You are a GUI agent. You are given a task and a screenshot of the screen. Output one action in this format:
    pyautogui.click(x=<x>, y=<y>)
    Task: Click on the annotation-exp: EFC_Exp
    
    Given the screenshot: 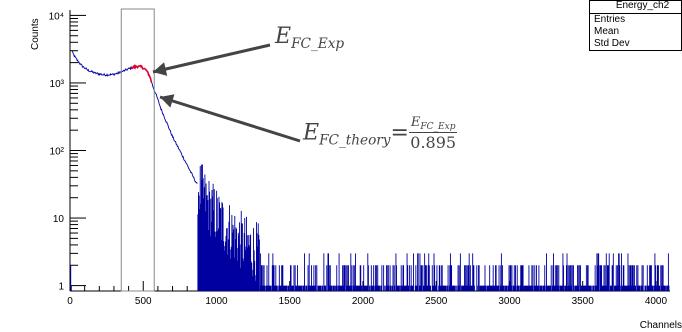 What is the action you would take?
    pyautogui.click(x=309, y=38)
    